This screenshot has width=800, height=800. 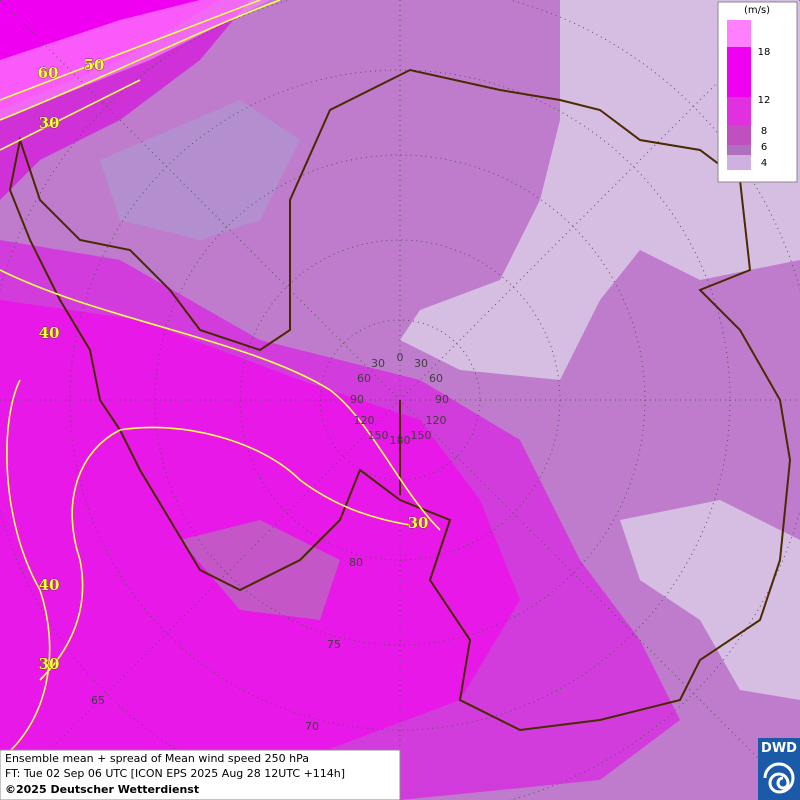 I want to click on legend-unit: (m/s), so click(x=757, y=10).